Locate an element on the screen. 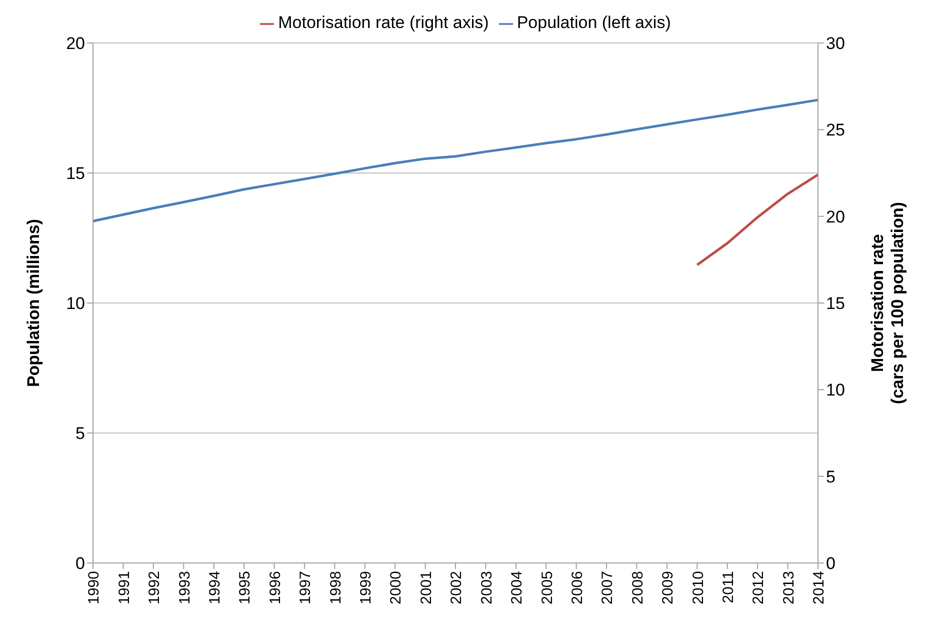 Image resolution: width=948 pixels, height=626 pixels. x-tick-label: 1996 is located at coordinates (275, 587).